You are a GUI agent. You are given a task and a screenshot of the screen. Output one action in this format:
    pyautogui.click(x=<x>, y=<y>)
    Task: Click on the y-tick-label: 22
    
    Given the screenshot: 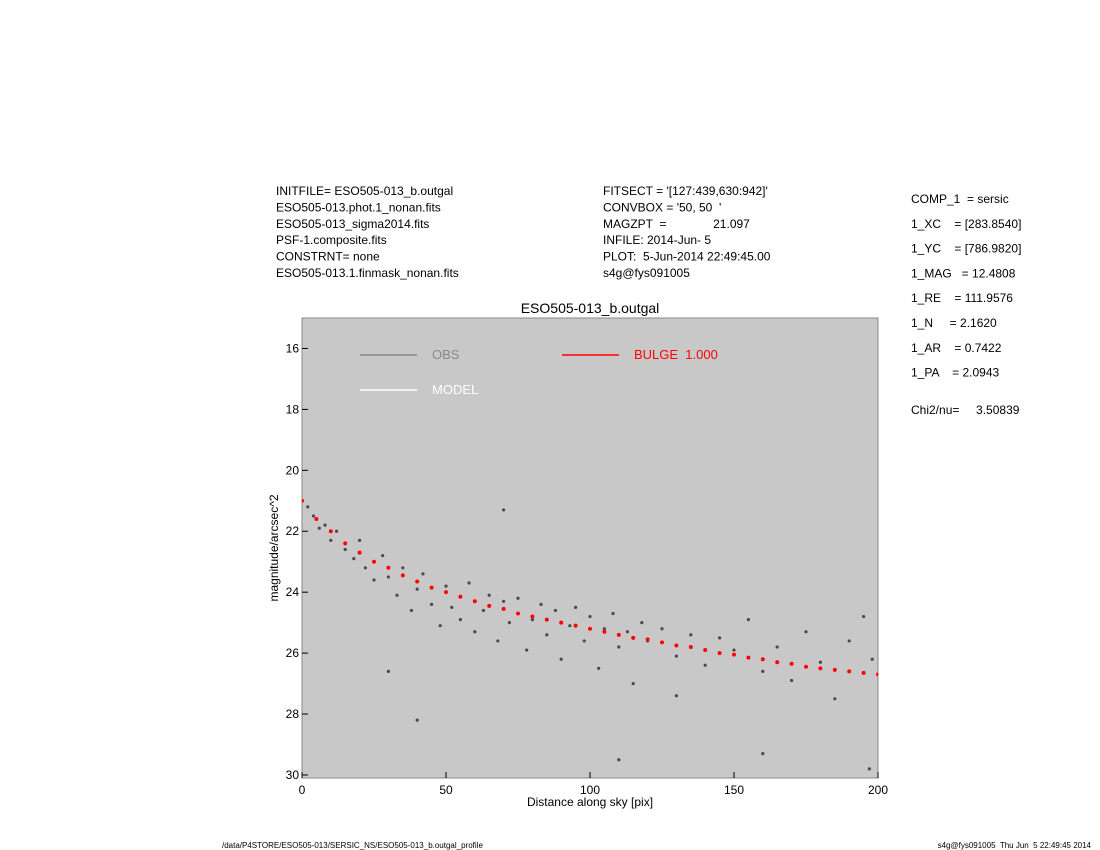 What is the action you would take?
    pyautogui.click(x=293, y=531)
    